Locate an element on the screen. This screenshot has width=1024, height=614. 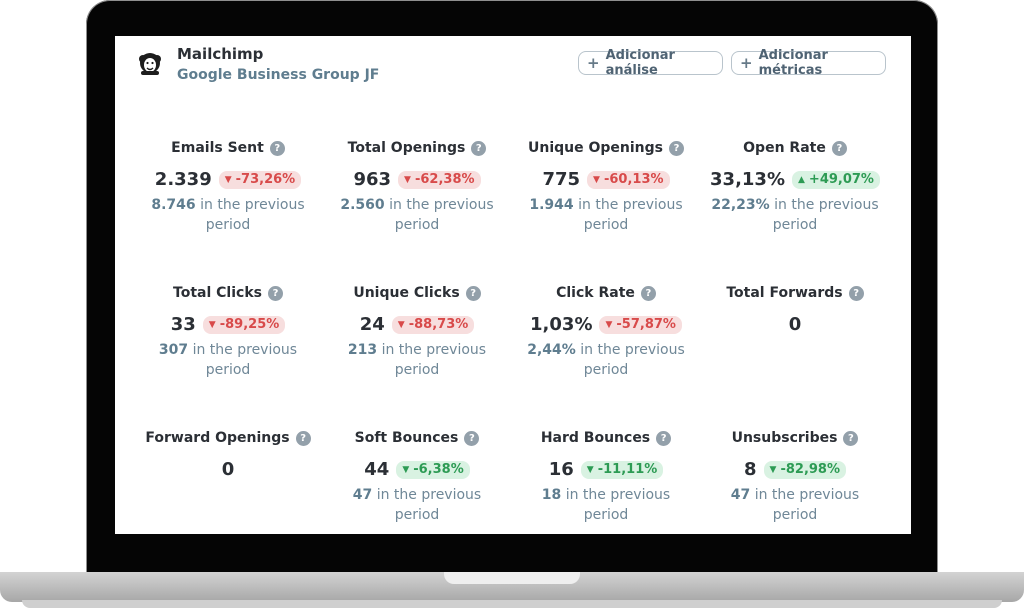
metric-title: Open Rate? is located at coordinates (795, 148).